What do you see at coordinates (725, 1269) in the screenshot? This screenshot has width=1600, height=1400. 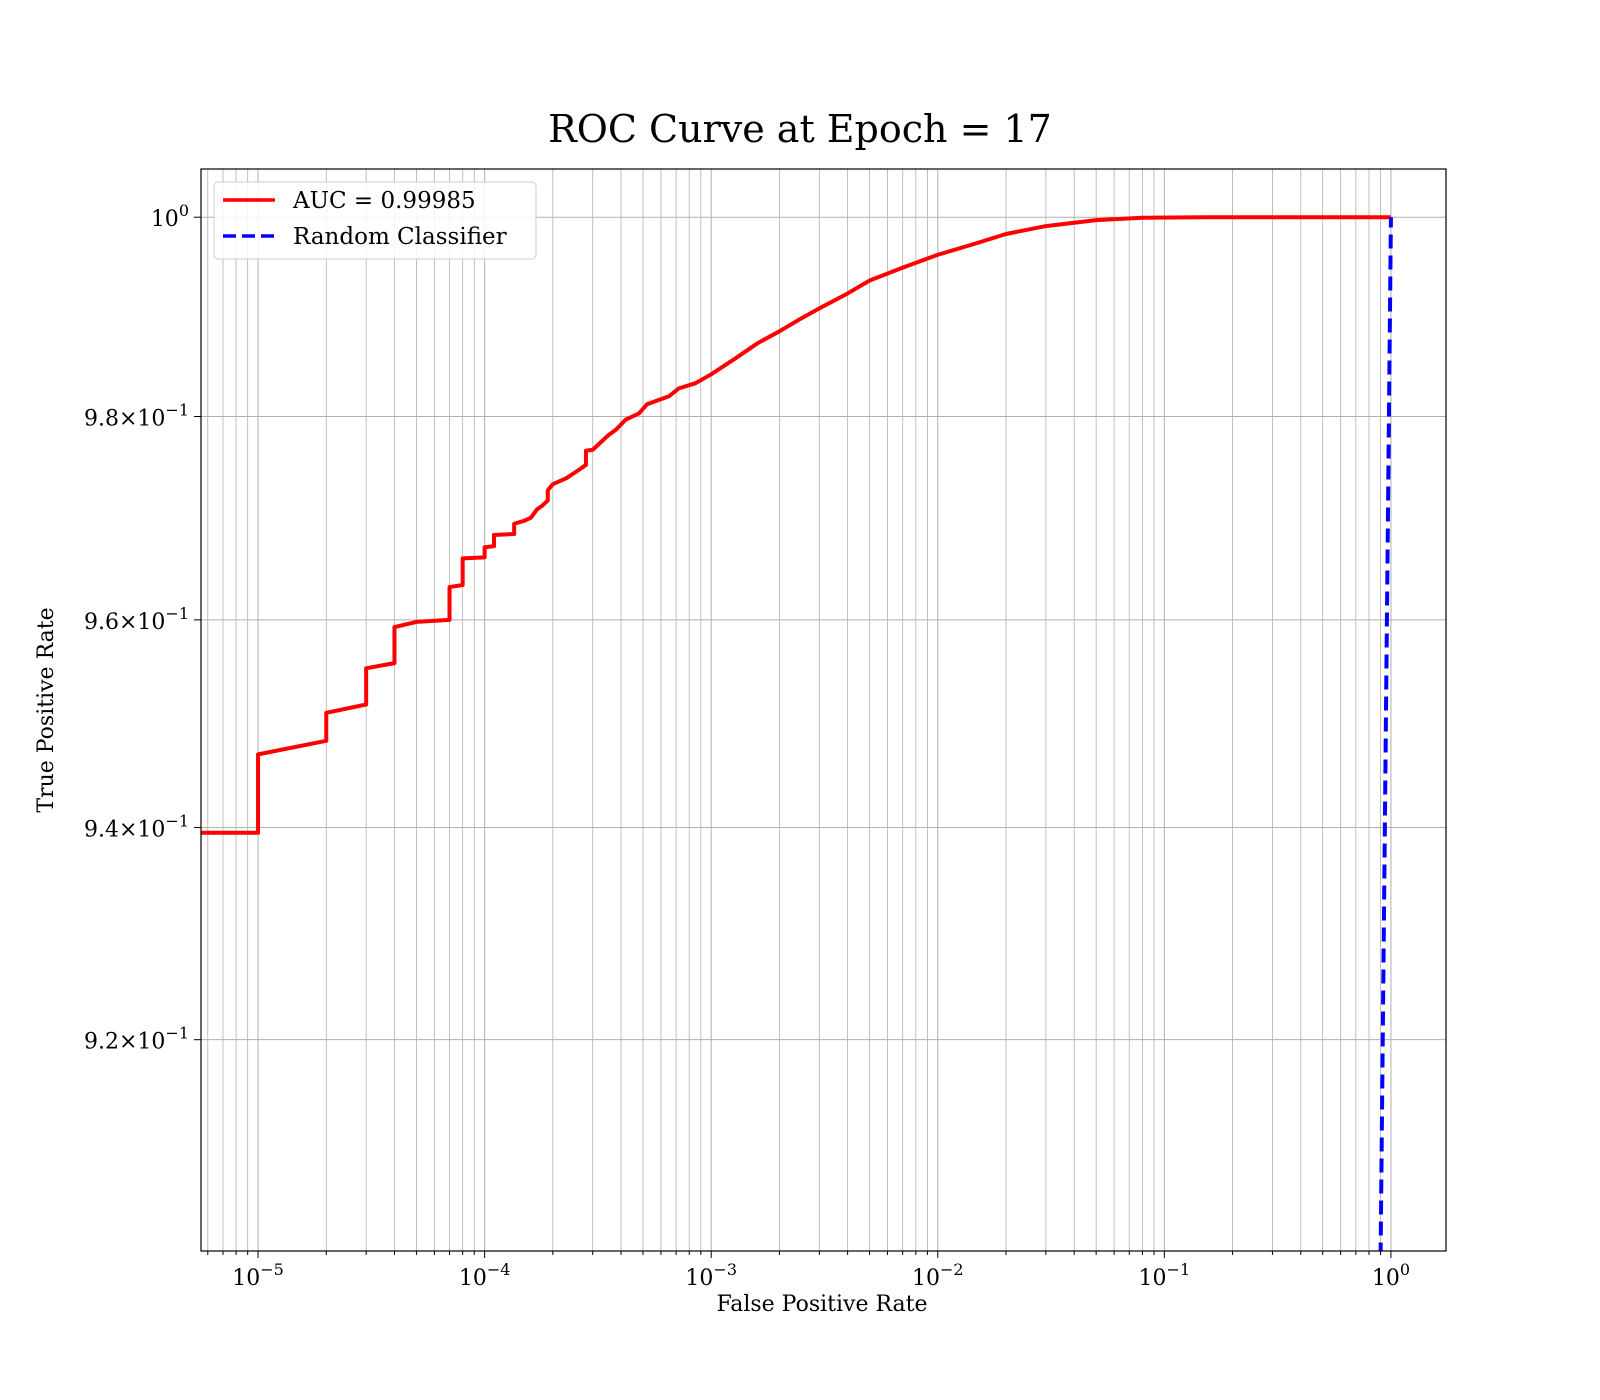 I see `x-tick-exponent: −3` at bounding box center [725, 1269].